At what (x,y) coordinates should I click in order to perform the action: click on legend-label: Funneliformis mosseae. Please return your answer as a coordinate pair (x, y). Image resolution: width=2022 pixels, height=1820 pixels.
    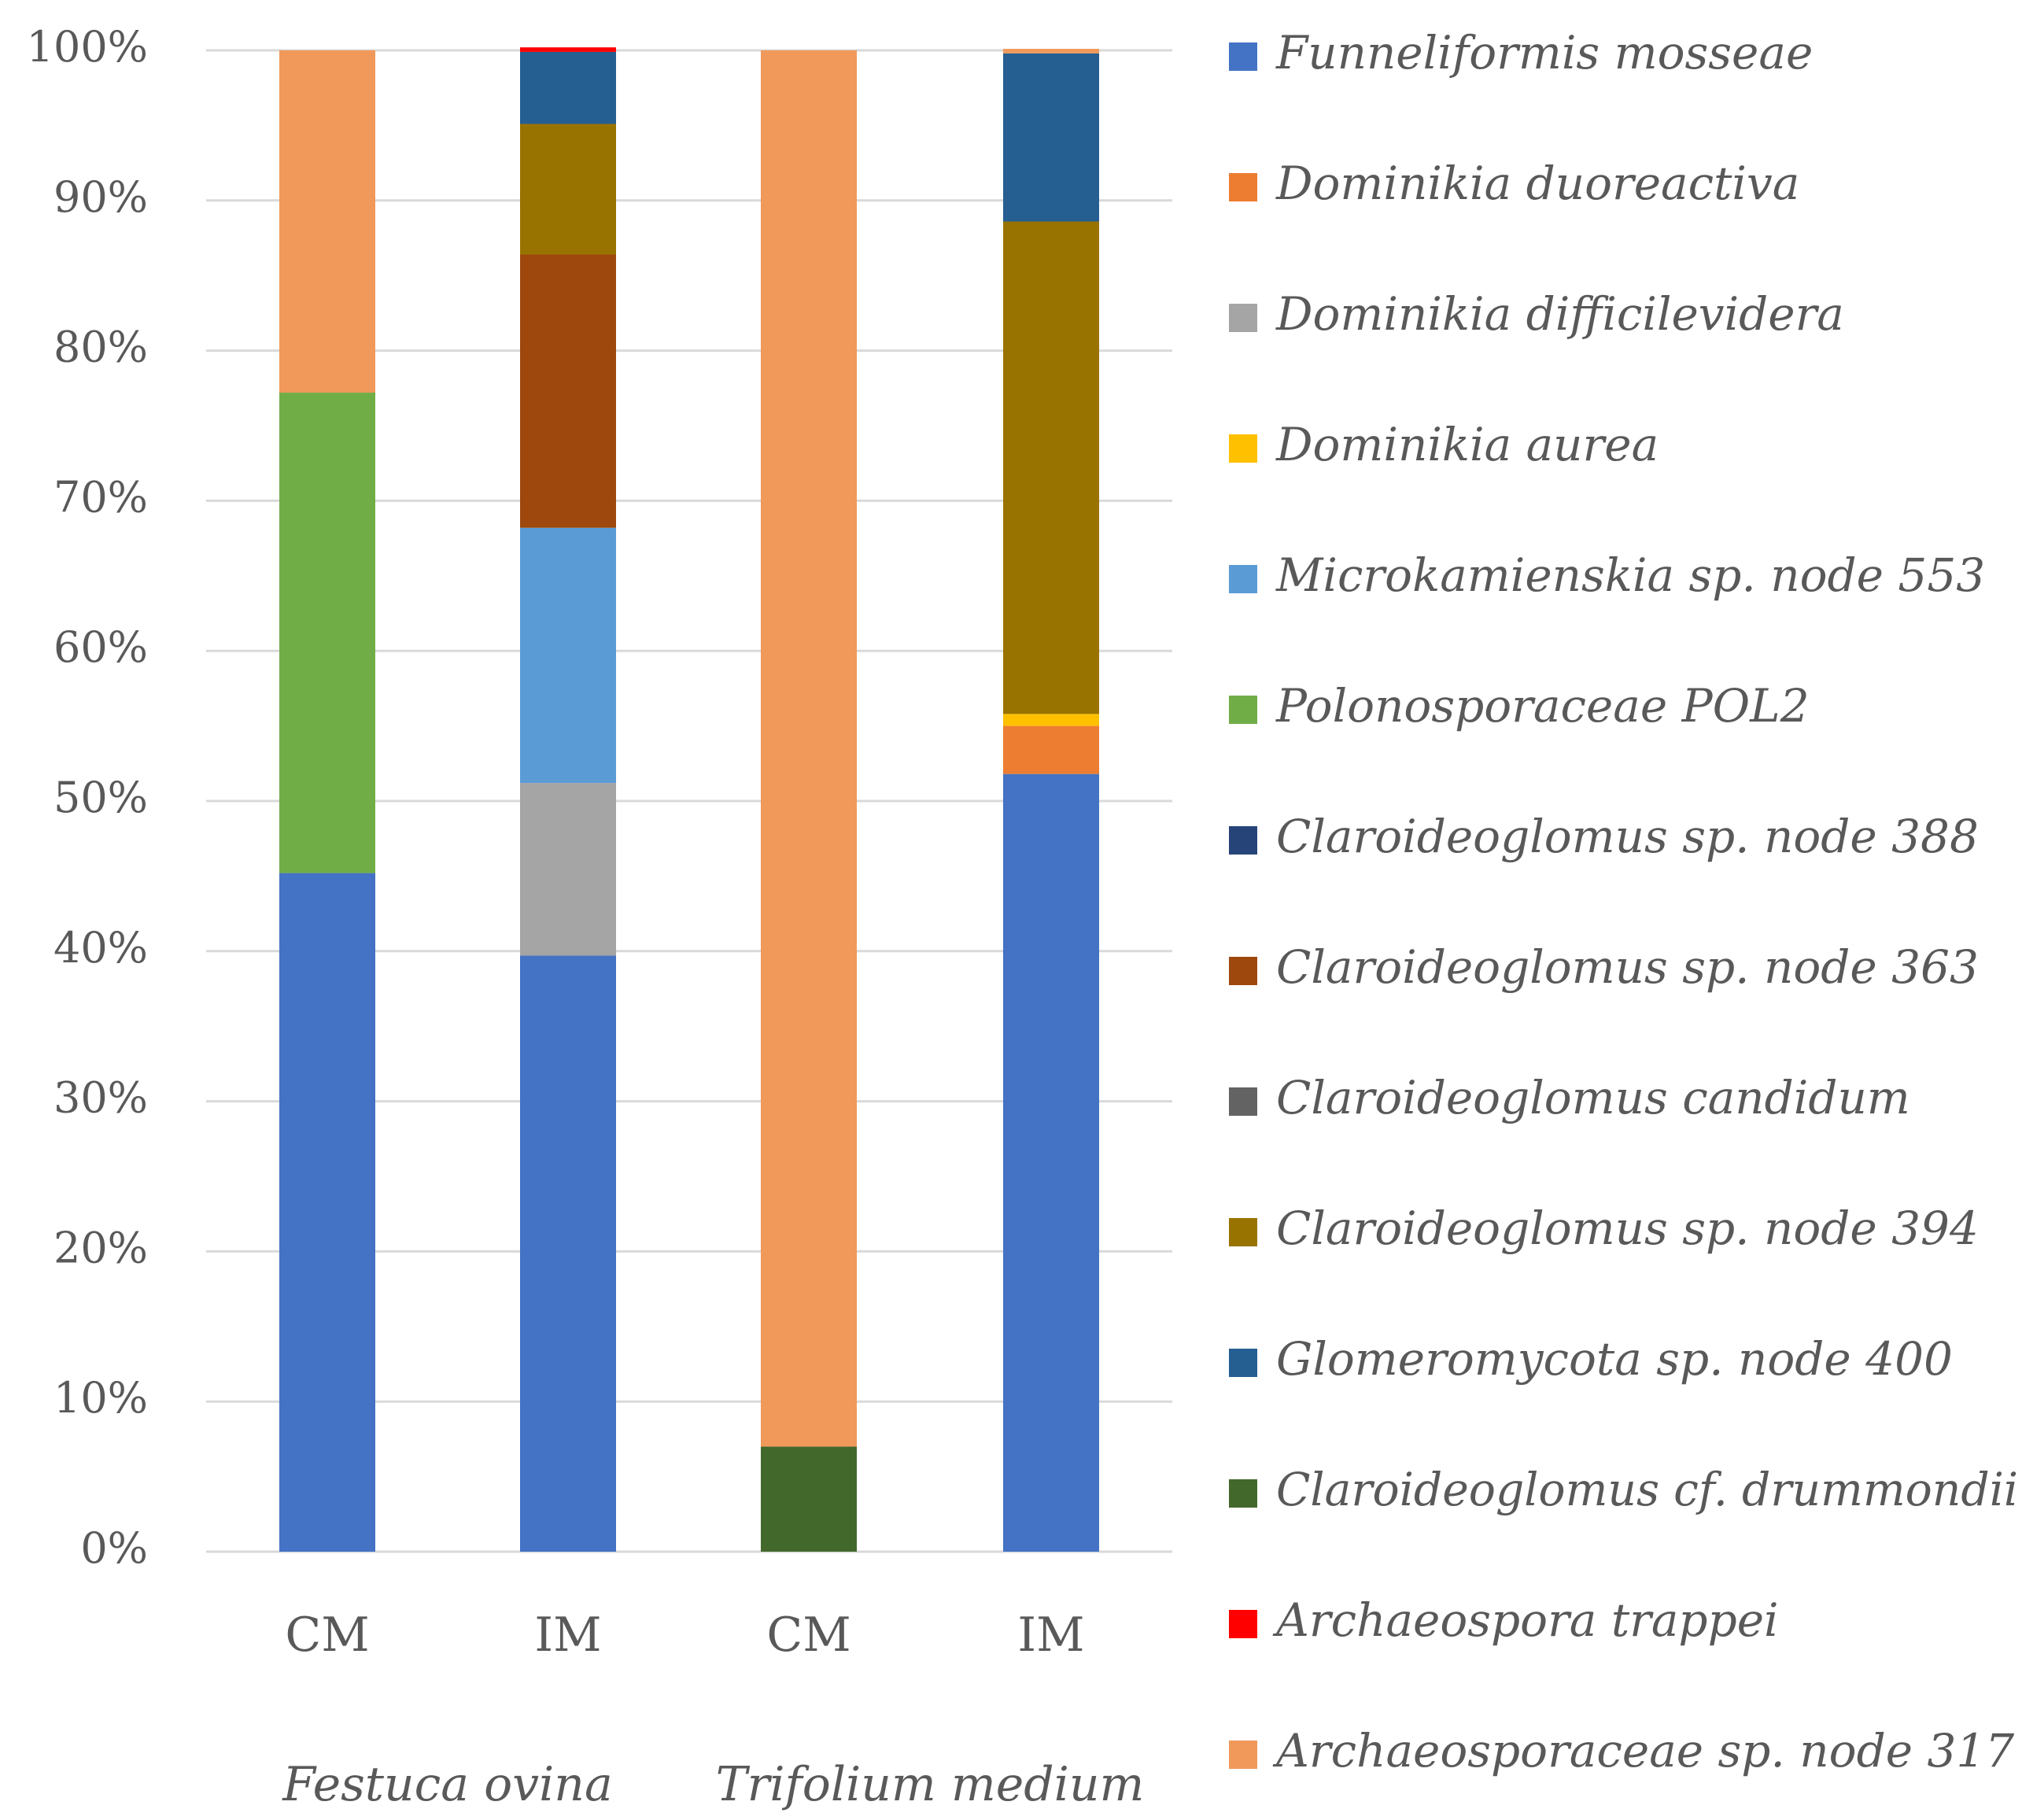
    Looking at the image, I should click on (1544, 52).